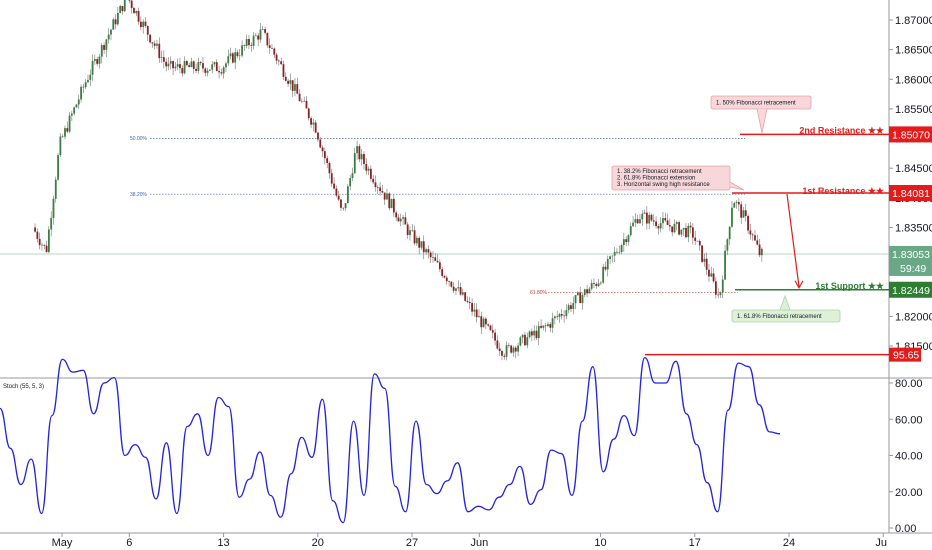 The image size is (932, 550). Describe the element at coordinates (911, 291) in the screenshot. I see `first-support-price: 1.82449` at that location.